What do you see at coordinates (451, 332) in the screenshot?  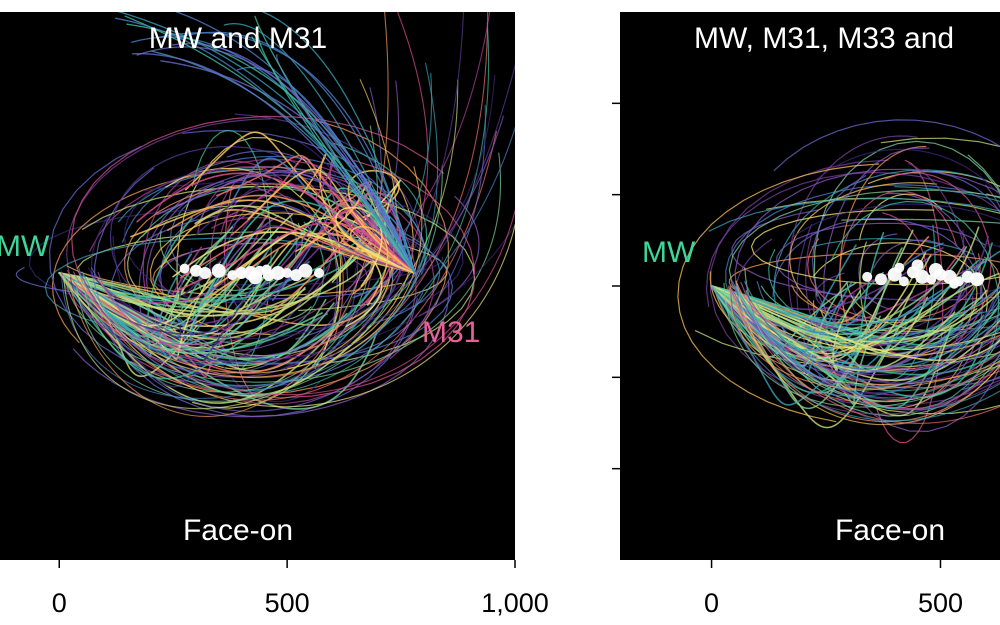 I see `galaxy-label-m31-left: M31` at bounding box center [451, 332].